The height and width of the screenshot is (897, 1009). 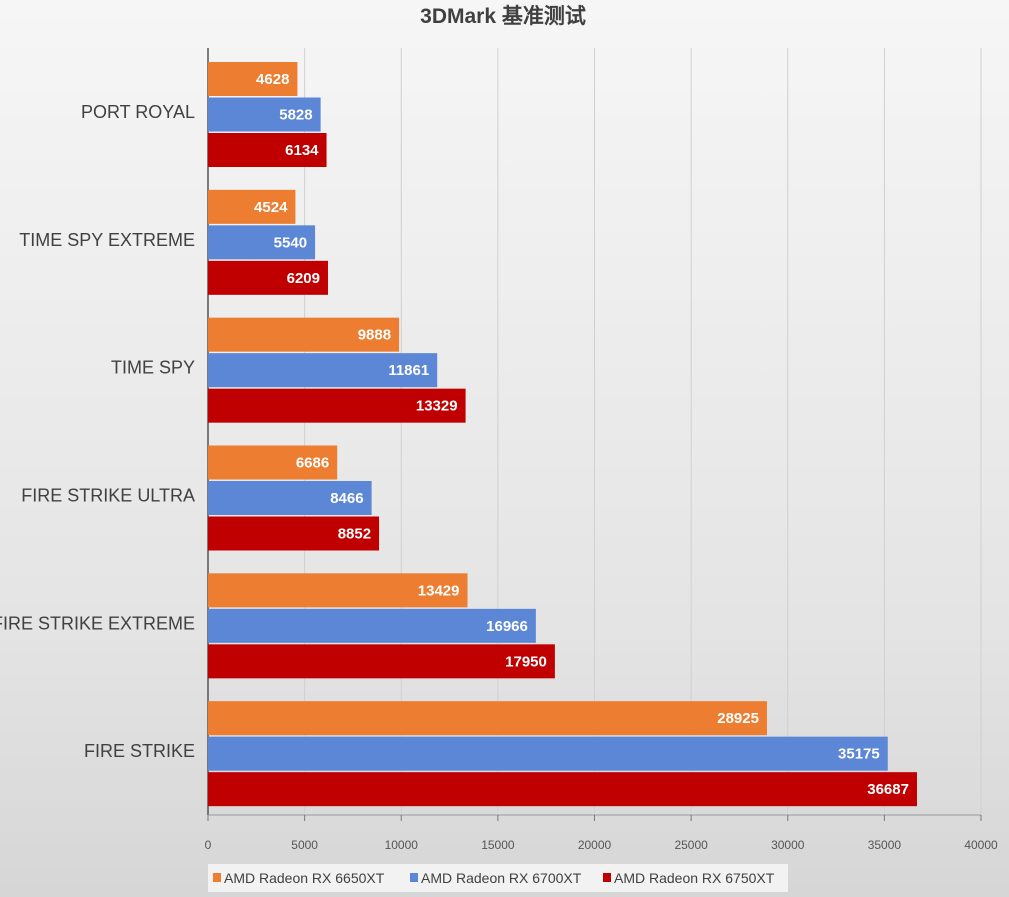 What do you see at coordinates (302, 150) in the screenshot?
I see `data-label: 6134` at bounding box center [302, 150].